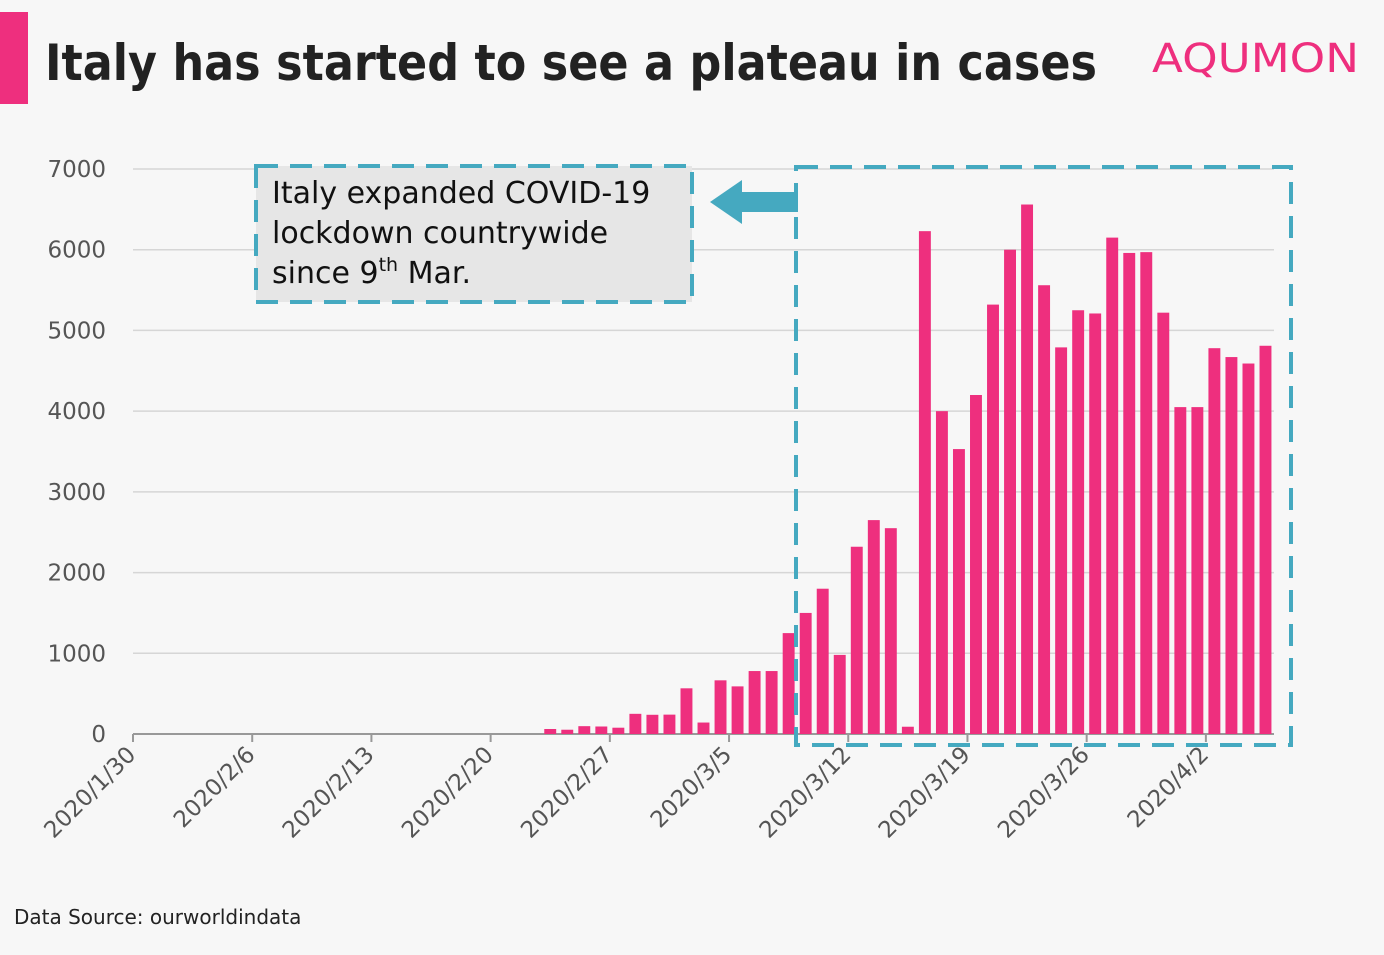  I want to click on logo: AQUMON, so click(1255, 59).